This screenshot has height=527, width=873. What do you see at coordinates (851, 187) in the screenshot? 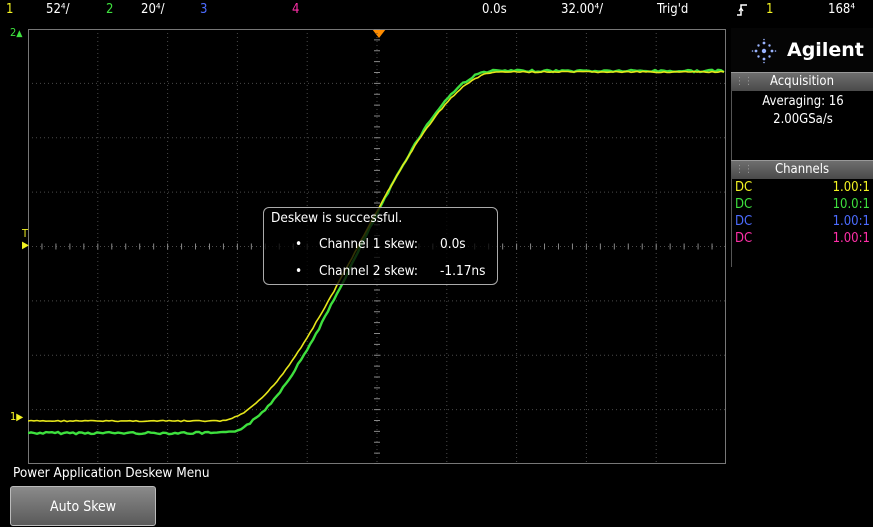
I see `ch1-probe: 1.00:1` at bounding box center [851, 187].